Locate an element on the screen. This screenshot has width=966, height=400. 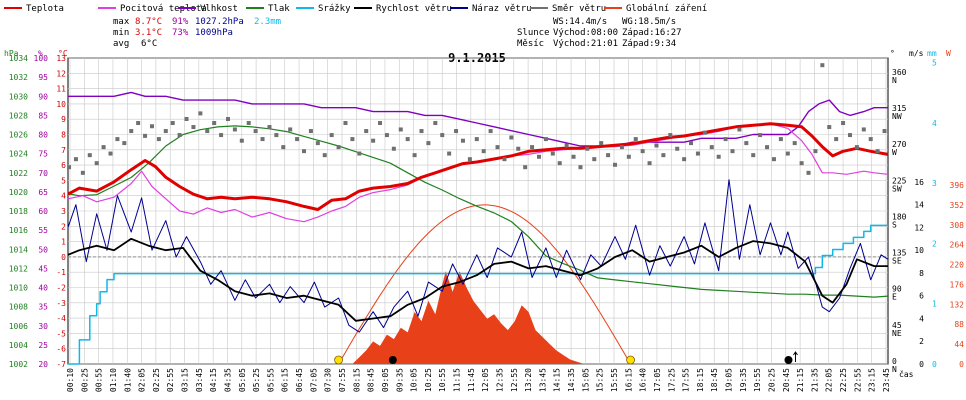
hpa-tick-label: 1004 is located at coordinates (18, 345).